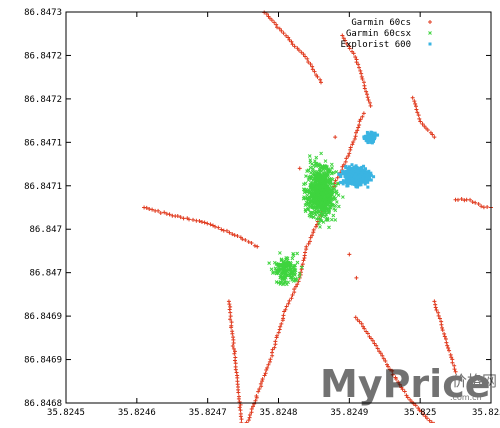  What do you see at coordinates (43, 143) in the screenshot?
I see `y-tick-label: 86.8471` at bounding box center [43, 143].